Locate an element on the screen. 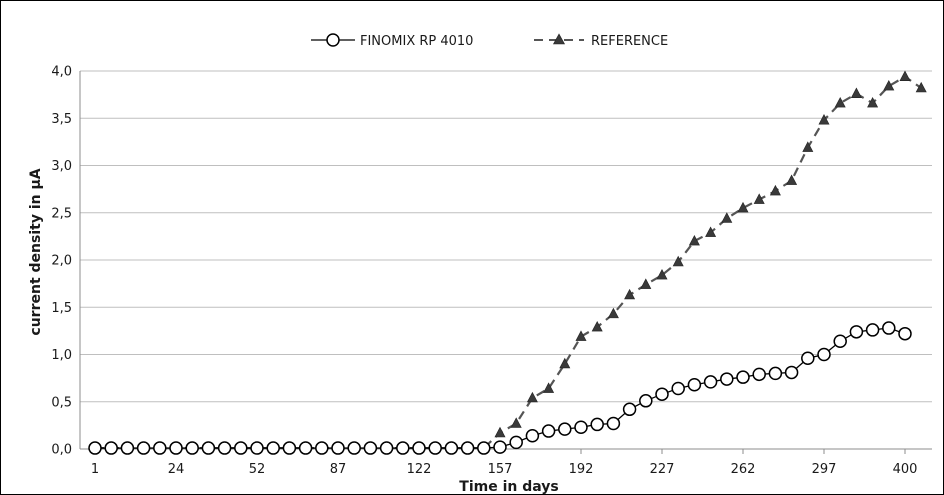 The height and width of the screenshot is (495, 944). y-tick-label-5: 2,5 is located at coordinates (61, 213).